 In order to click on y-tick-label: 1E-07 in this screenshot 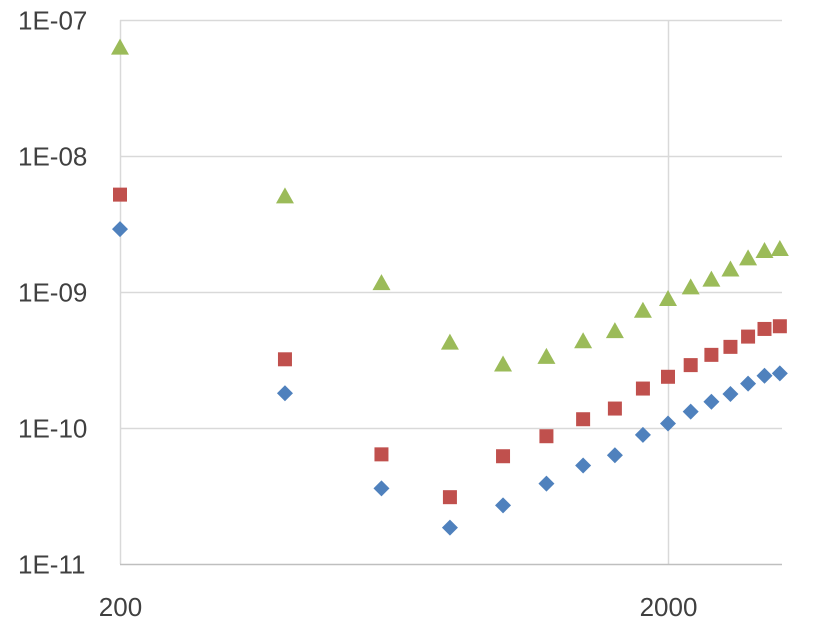, I will do `click(52, 21)`.